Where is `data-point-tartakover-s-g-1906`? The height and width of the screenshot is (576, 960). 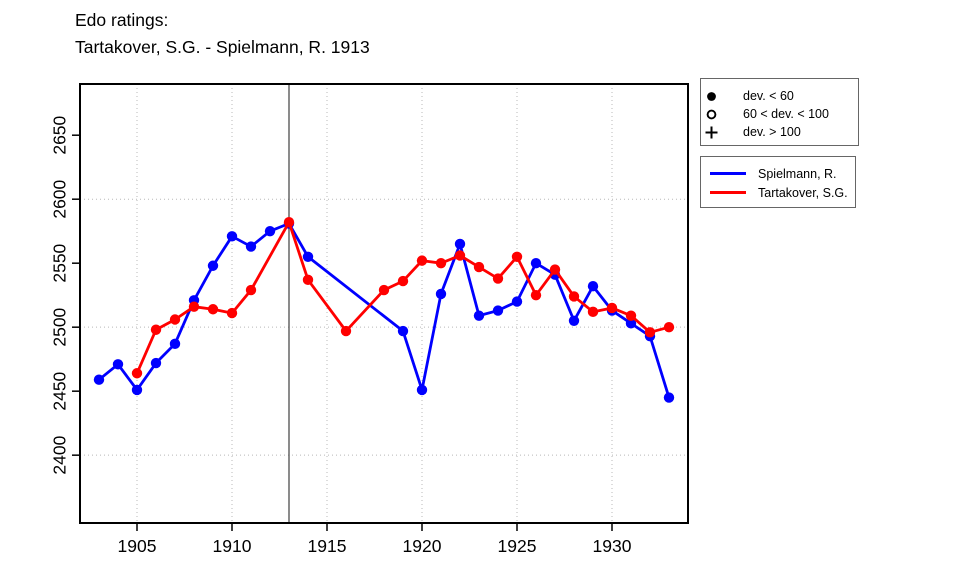 data-point-tartakover-s-g-1906 is located at coordinates (156, 329).